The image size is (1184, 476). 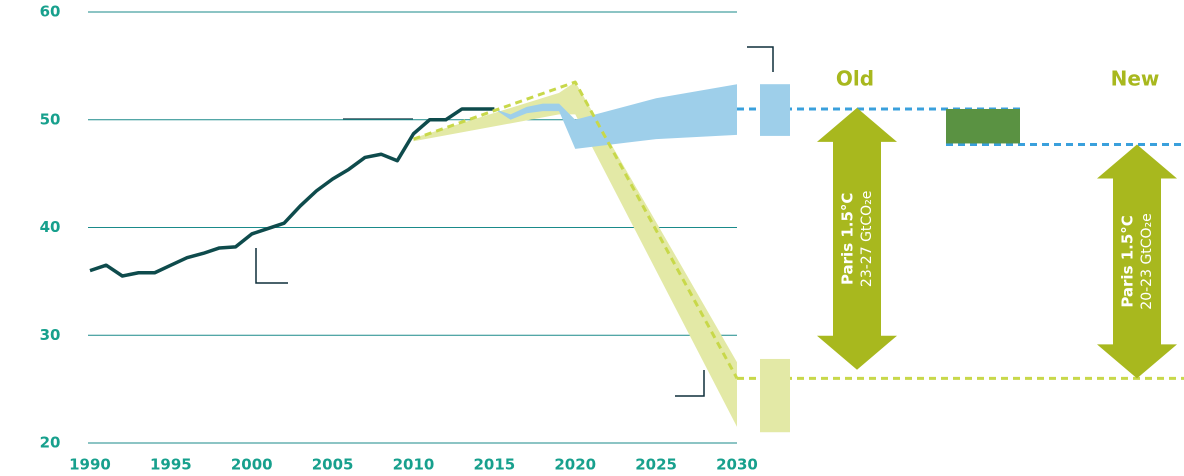 What do you see at coordinates (333, 465) in the screenshot?
I see `x-tick-label: 2005` at bounding box center [333, 465].